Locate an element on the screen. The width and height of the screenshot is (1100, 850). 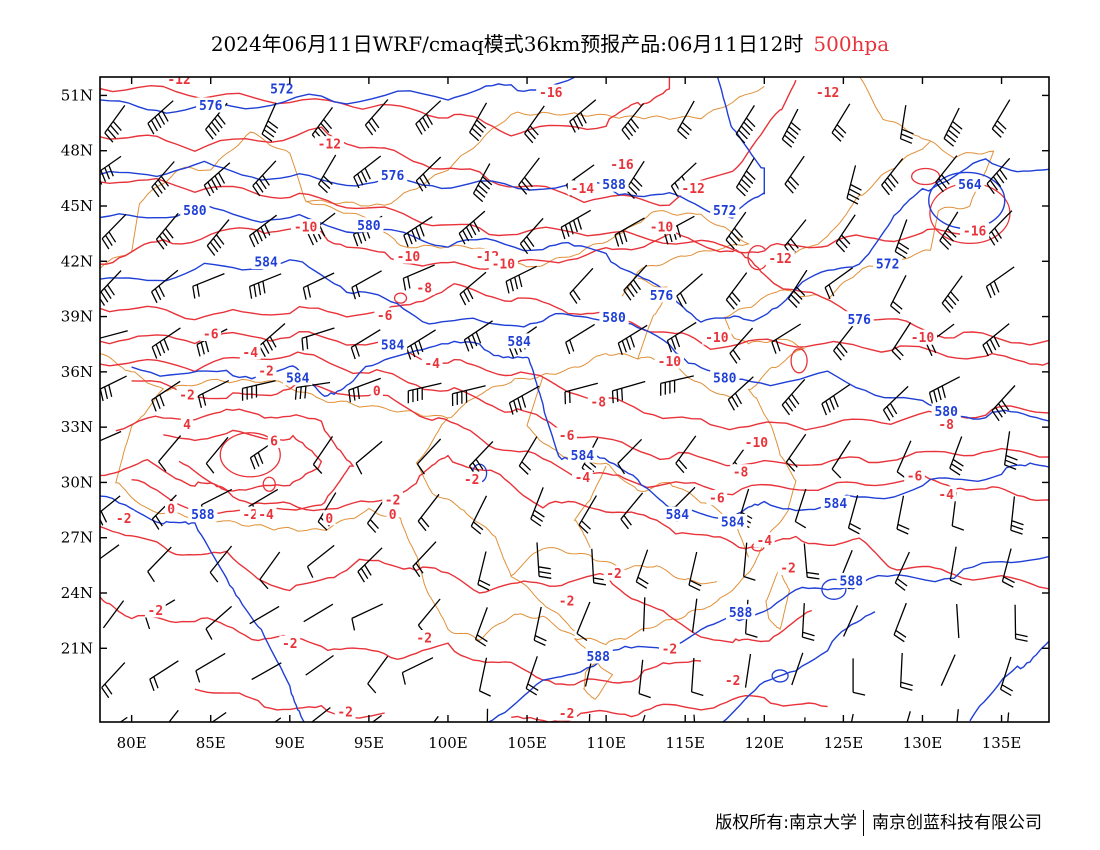
lat-tick-label: 39N is located at coordinates (77, 317).